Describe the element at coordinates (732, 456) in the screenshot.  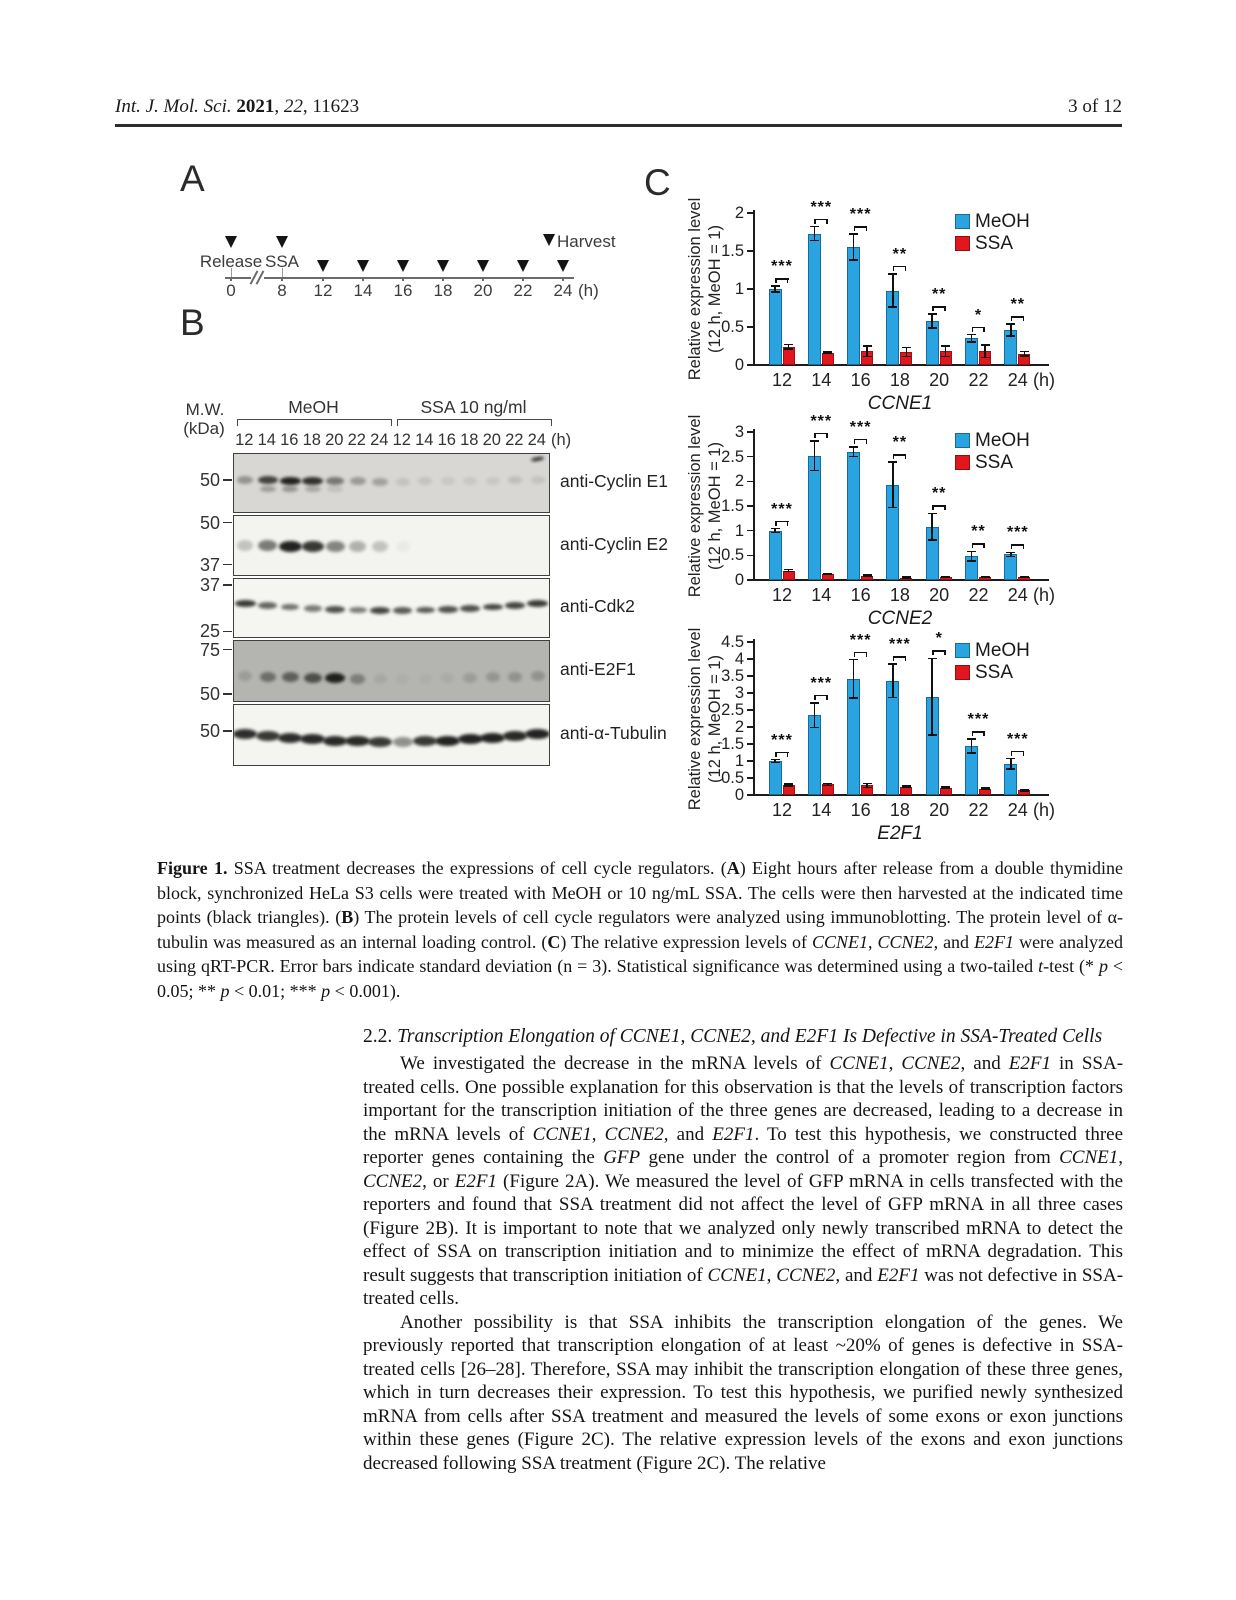
I see `y-tick-label: 2.5` at that location.